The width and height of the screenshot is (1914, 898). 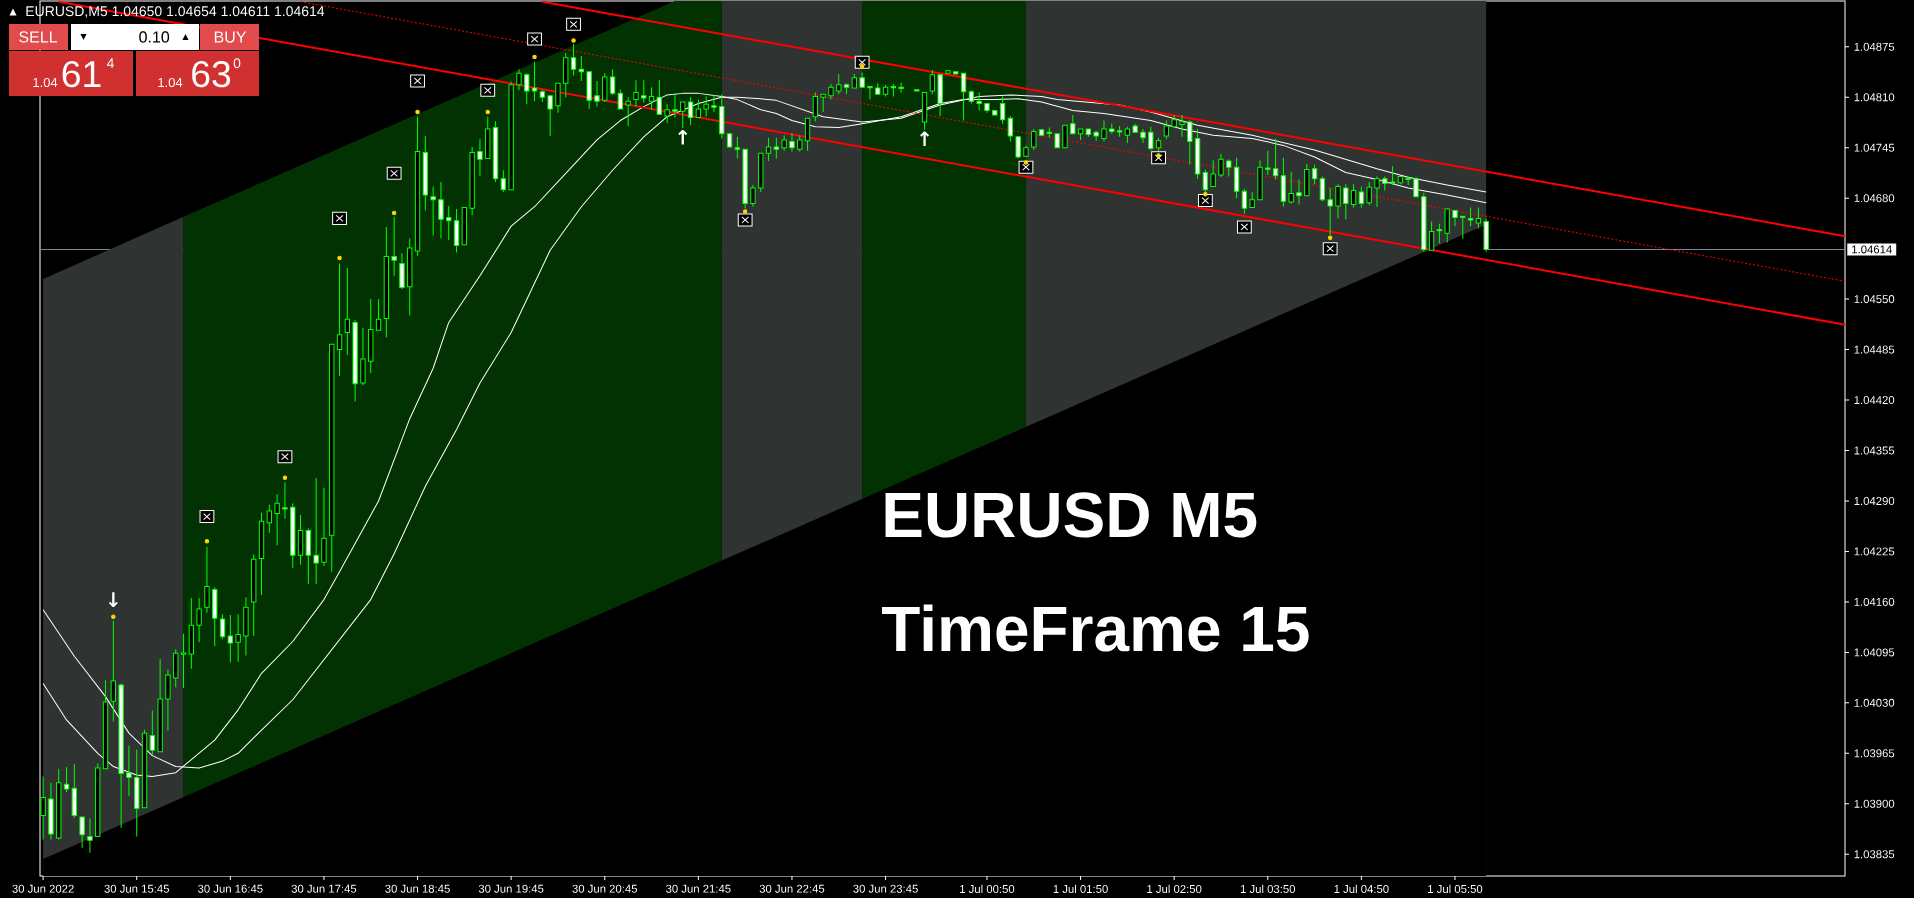 I want to click on x-tick-label: 1 Jul 04:50, so click(x=1361, y=889).